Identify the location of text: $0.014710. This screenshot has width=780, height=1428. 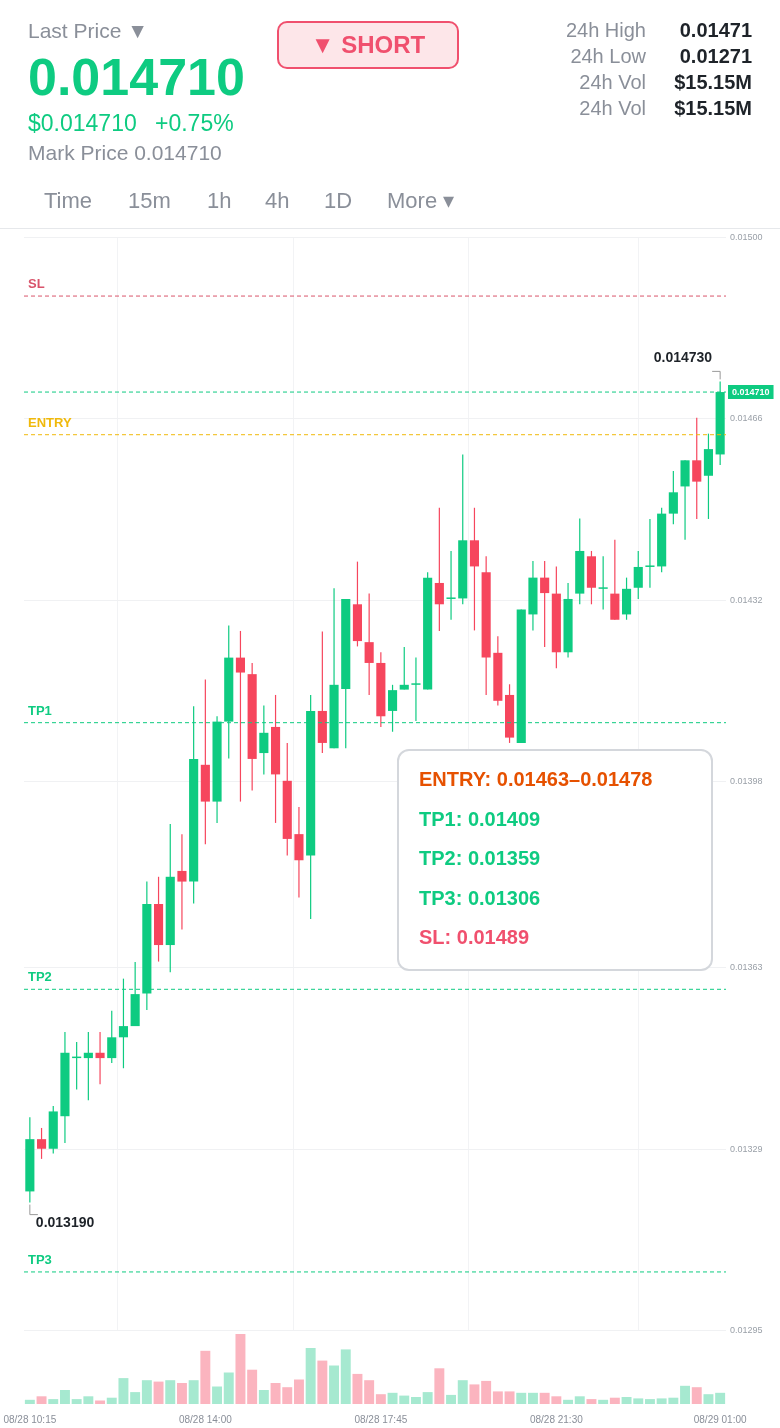
(82, 124).